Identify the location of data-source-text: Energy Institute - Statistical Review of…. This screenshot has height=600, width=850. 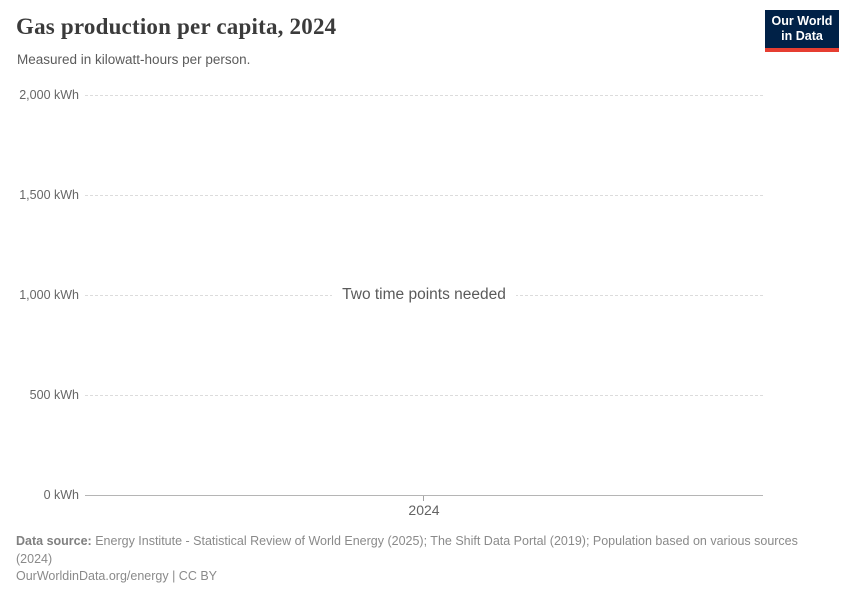
(407, 550).